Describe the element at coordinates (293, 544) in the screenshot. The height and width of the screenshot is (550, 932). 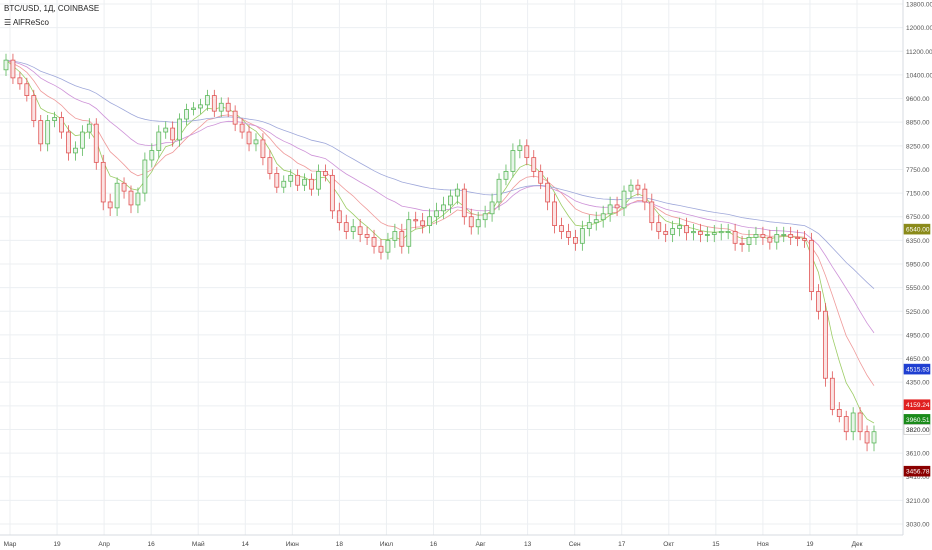
I see `time-tick-label: Июн` at that location.